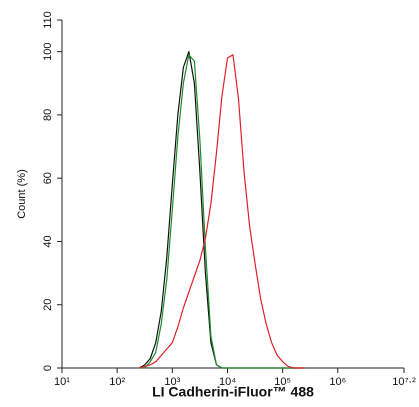  I want to click on y-tick-label: 110, so click(48, 20).